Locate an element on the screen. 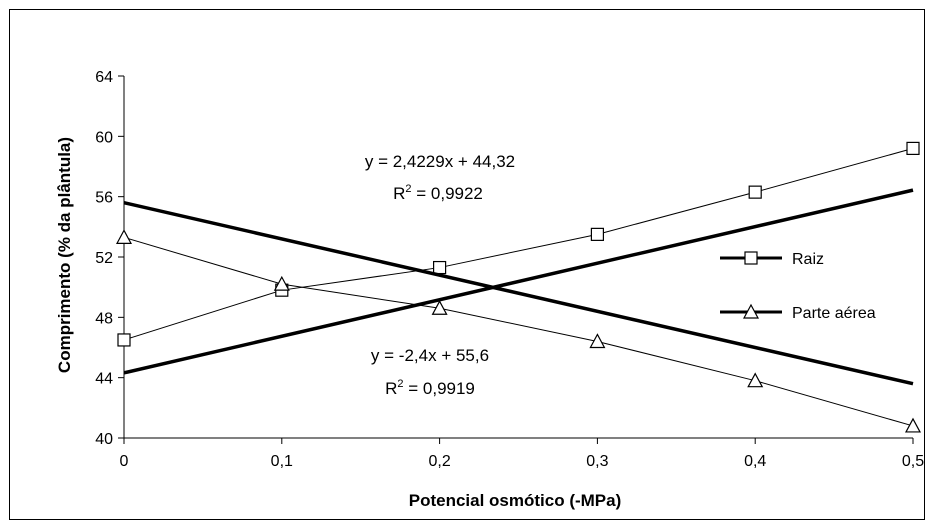 The width and height of the screenshot is (934, 525). legend-raiz-marker is located at coordinates (751, 258).